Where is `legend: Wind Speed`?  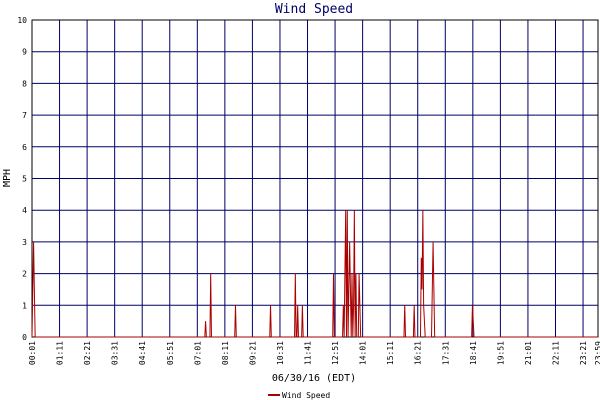 legend: Wind Speed is located at coordinates (299, 395).